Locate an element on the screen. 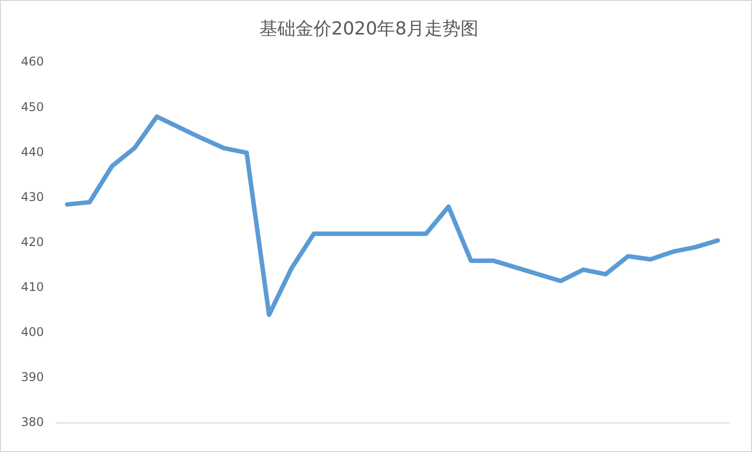 The height and width of the screenshot is (452, 752). y-tick-label: 380 is located at coordinates (32, 421).